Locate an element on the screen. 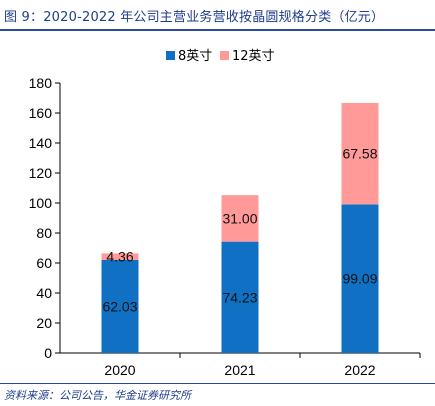  y-tick-label: 60 is located at coordinates (44, 263).